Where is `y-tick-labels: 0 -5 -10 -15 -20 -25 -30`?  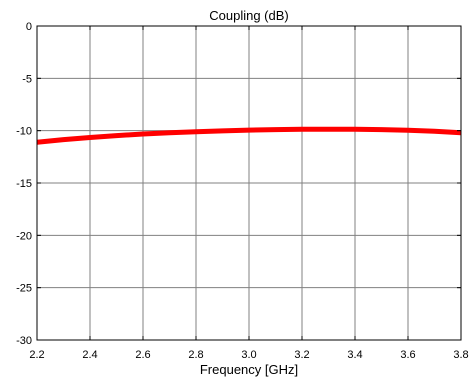 y-tick-labels: 0 -5 -10 -15 -20 -25 -30 is located at coordinates (24, 184).